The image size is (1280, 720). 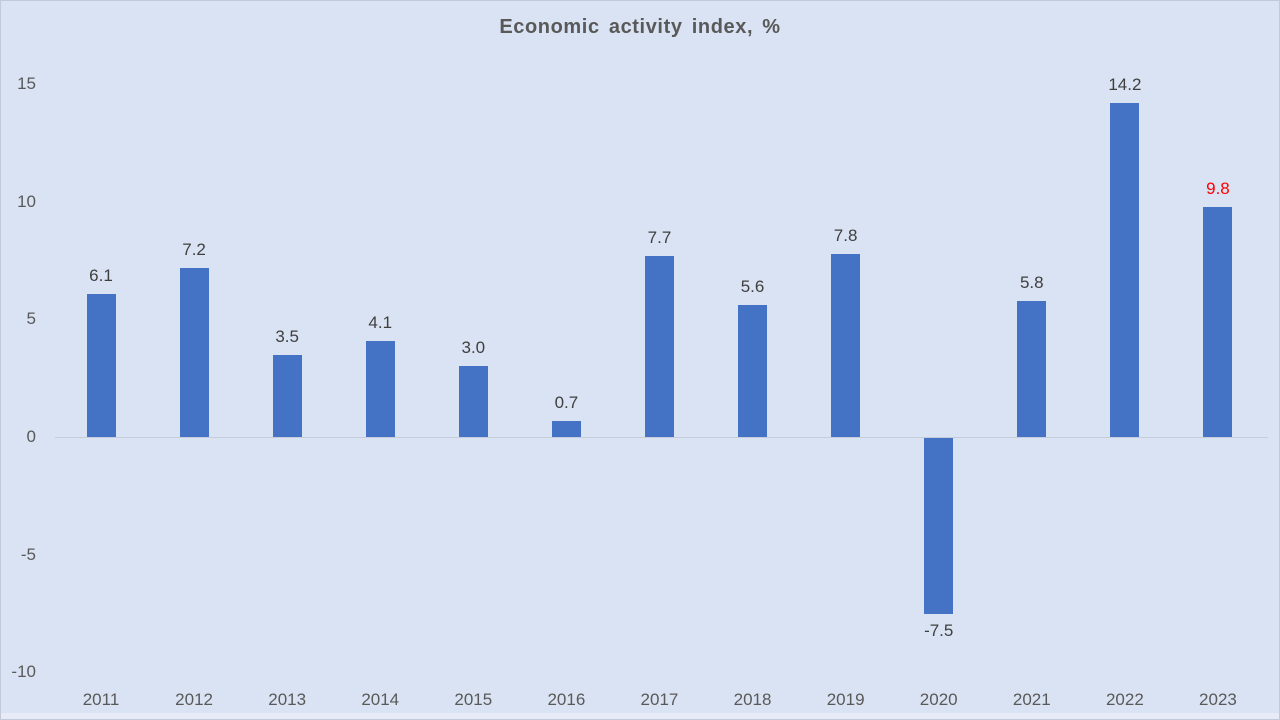 I want to click on bar-2021, so click(x=1032, y=368).